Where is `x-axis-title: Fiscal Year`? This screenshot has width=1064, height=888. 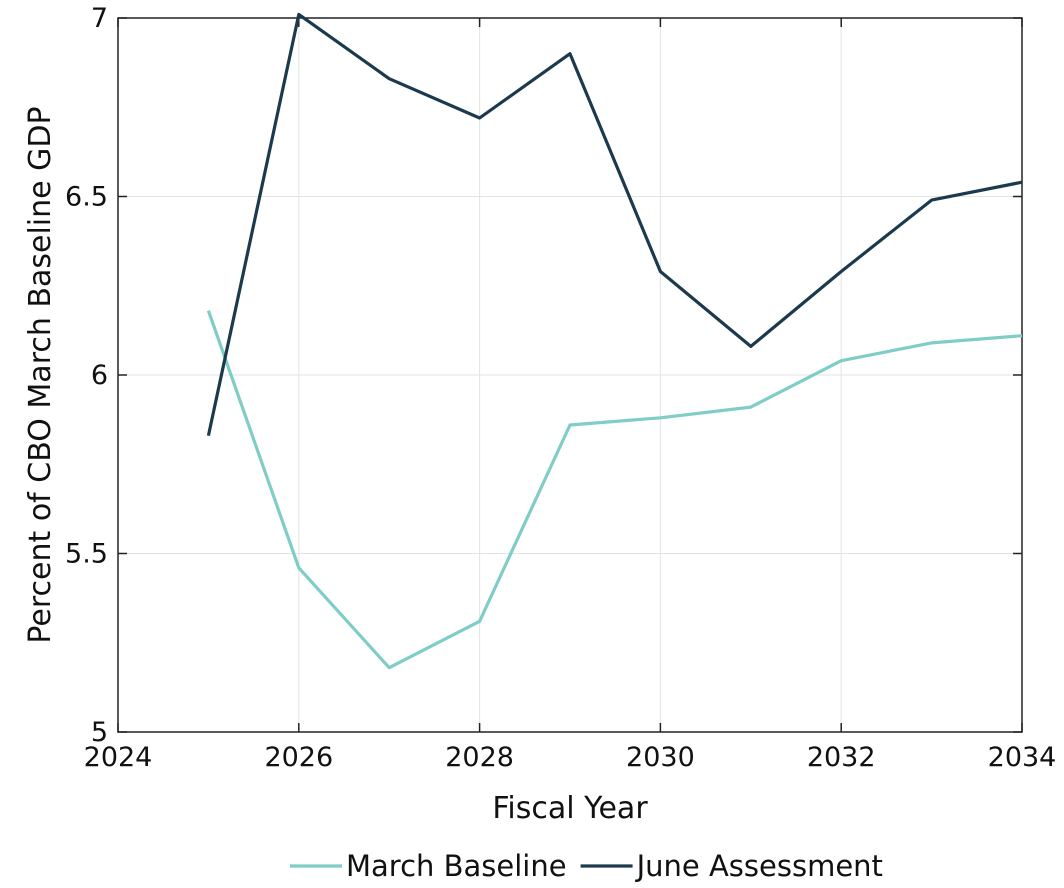
x-axis-title: Fiscal Year is located at coordinates (570, 808).